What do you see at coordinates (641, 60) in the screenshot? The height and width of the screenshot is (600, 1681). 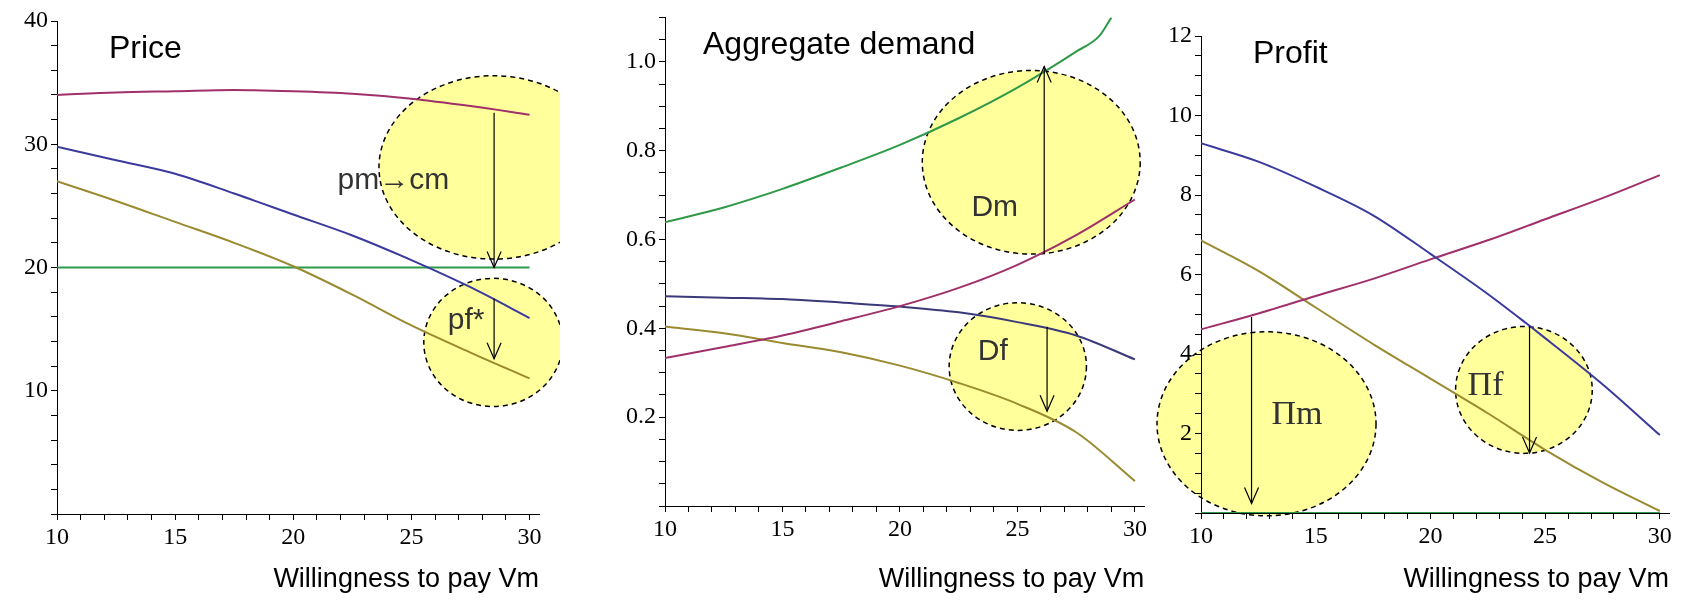 I see `y-tick-label: 1.0` at bounding box center [641, 60].